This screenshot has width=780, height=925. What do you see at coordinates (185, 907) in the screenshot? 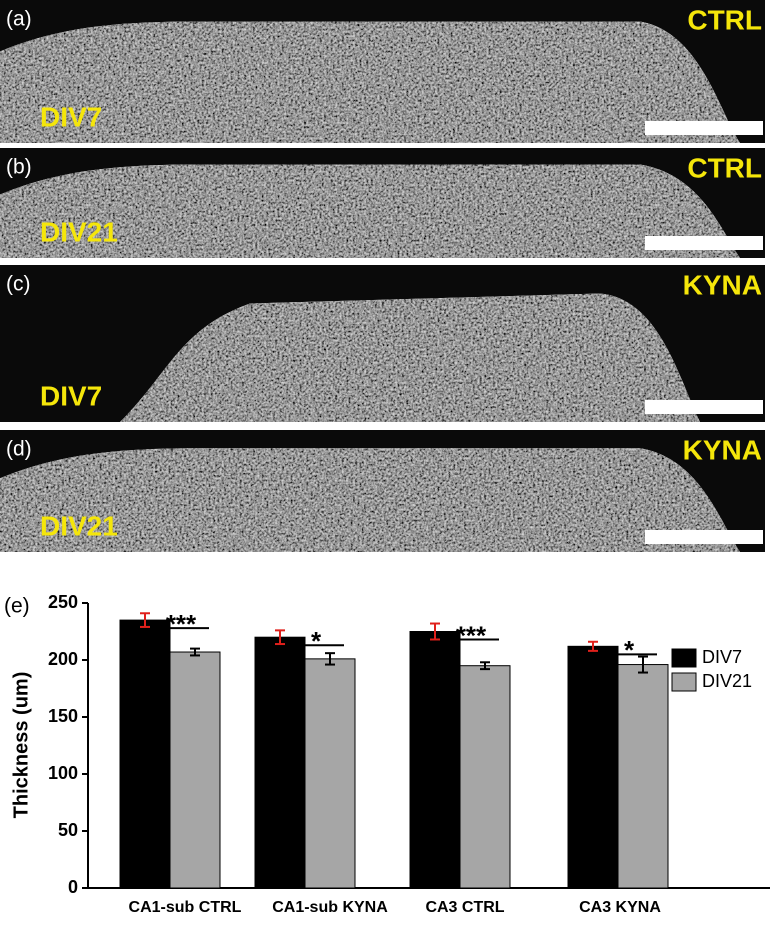
I see `x-tick-label: CA1-sub CTRL` at bounding box center [185, 907].